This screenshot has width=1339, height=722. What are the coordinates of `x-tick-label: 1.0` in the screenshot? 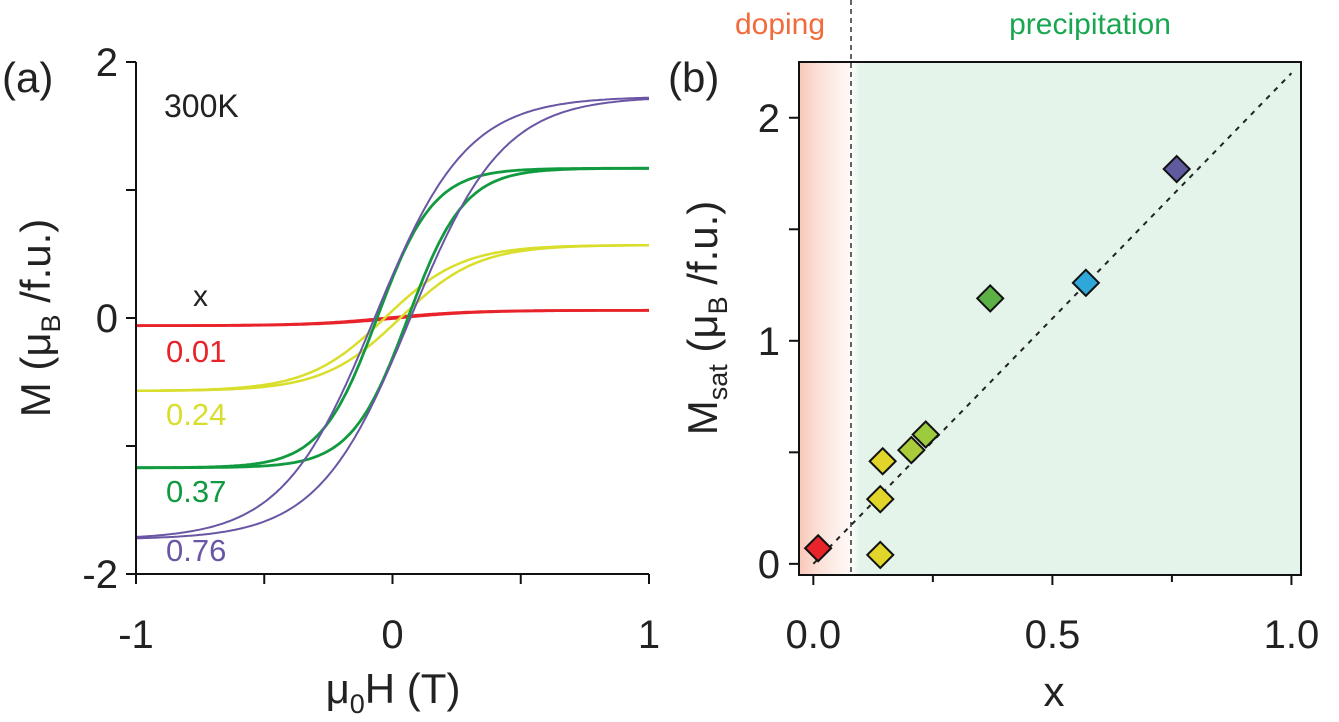 It's located at (1292, 635).